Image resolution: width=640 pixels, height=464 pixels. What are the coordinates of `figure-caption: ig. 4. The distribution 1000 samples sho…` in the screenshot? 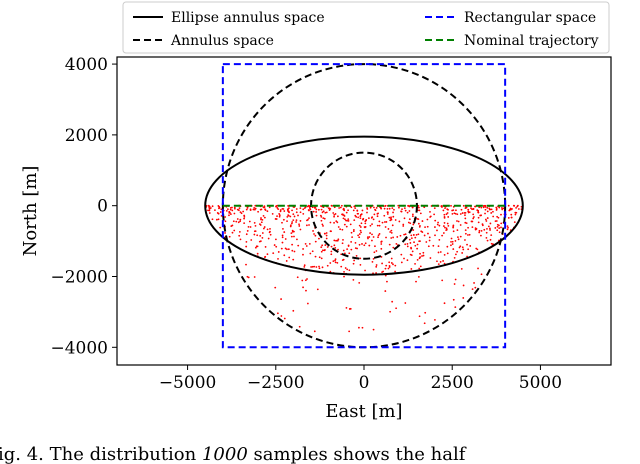 It's located at (233, 454).